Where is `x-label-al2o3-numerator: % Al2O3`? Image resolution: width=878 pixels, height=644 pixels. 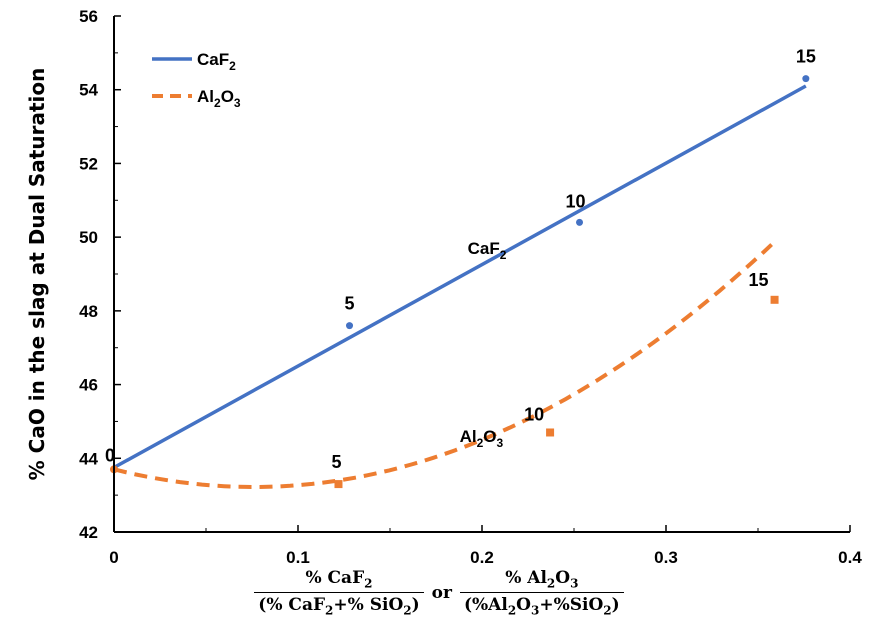
x-label-al2o3-numerator: % Al2O3 is located at coordinates (542, 579).